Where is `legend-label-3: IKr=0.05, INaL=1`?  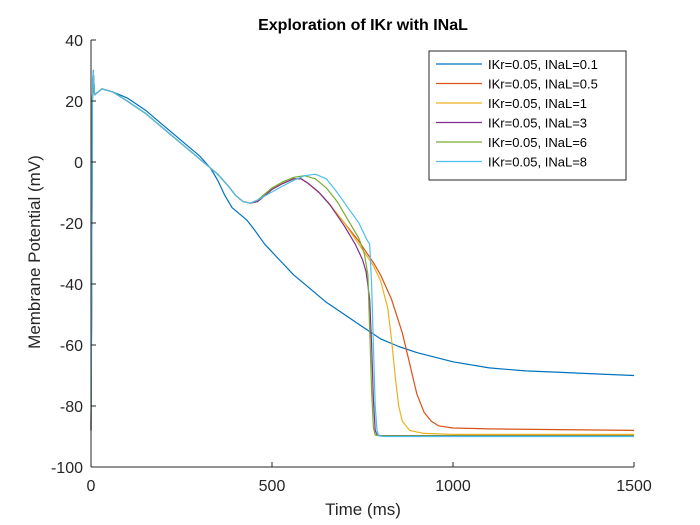
legend-label-3: IKr=0.05, INaL=1 is located at coordinates (537, 103).